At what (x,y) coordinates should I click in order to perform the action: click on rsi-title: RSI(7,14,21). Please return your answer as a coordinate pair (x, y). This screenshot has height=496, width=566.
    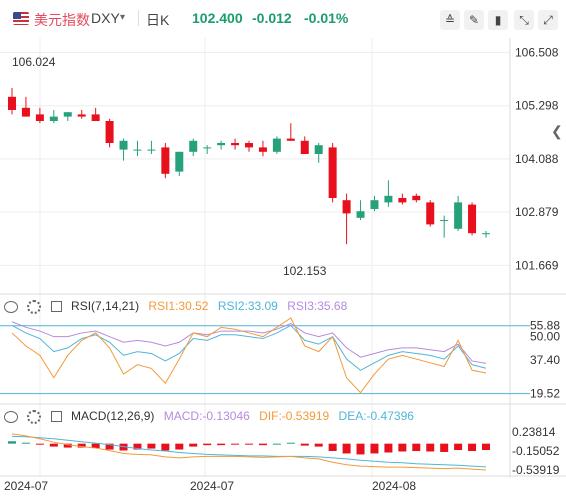
    Looking at the image, I should click on (105, 306).